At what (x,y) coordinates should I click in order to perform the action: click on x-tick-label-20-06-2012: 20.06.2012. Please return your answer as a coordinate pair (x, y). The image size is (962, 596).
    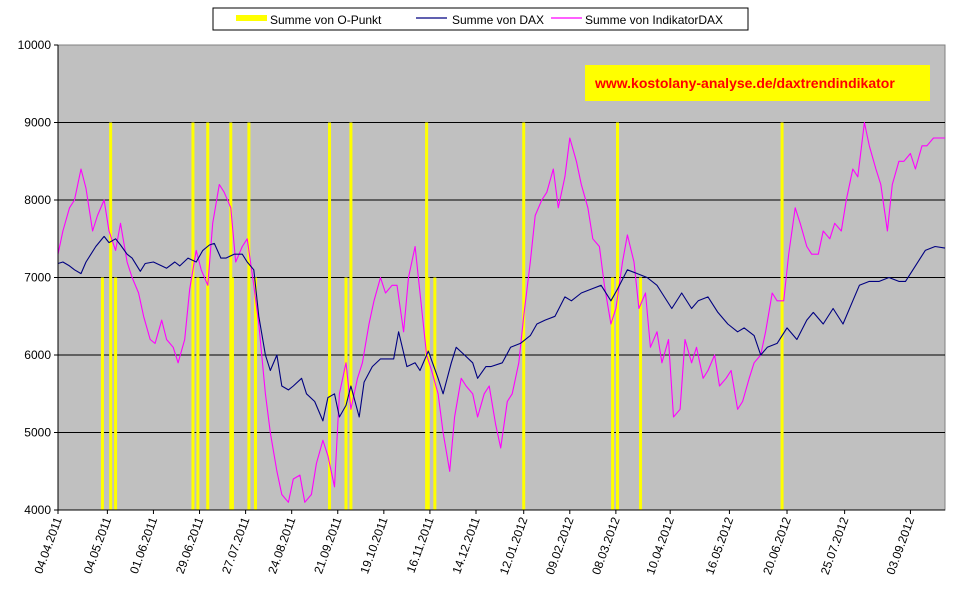
    Looking at the image, I should click on (777, 546).